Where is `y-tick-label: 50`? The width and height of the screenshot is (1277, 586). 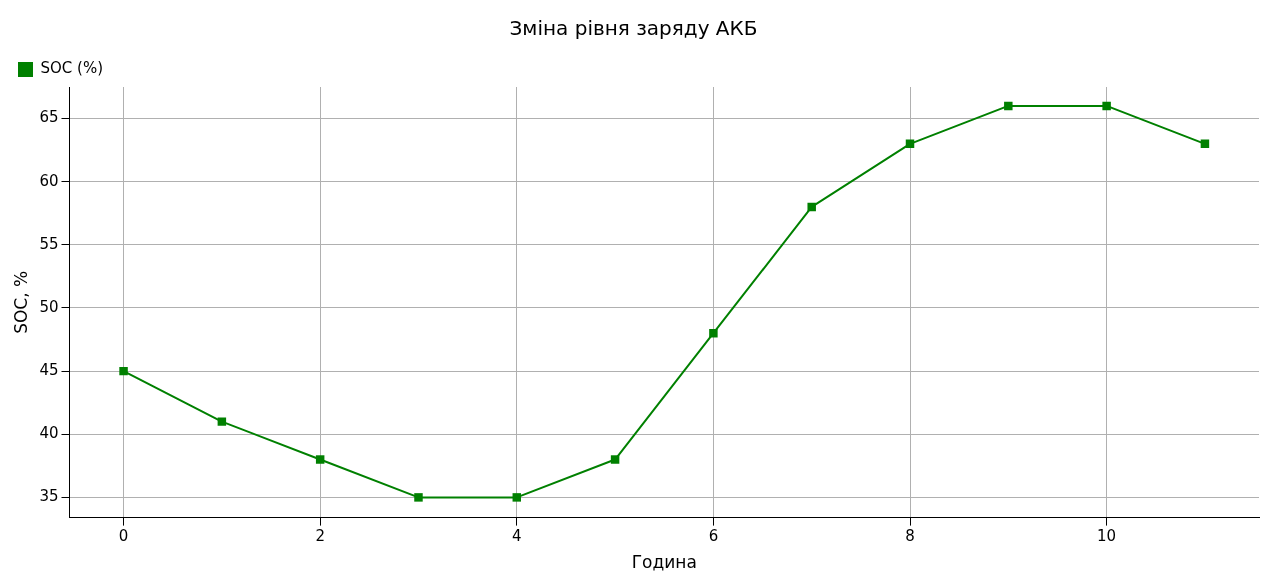
y-tick-label: 50 is located at coordinates (49, 306).